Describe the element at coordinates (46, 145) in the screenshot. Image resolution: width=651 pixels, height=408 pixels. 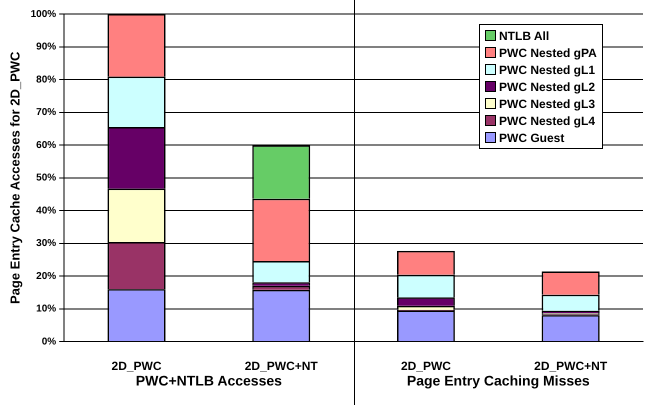
I see `y-tick-label: 60%` at that location.